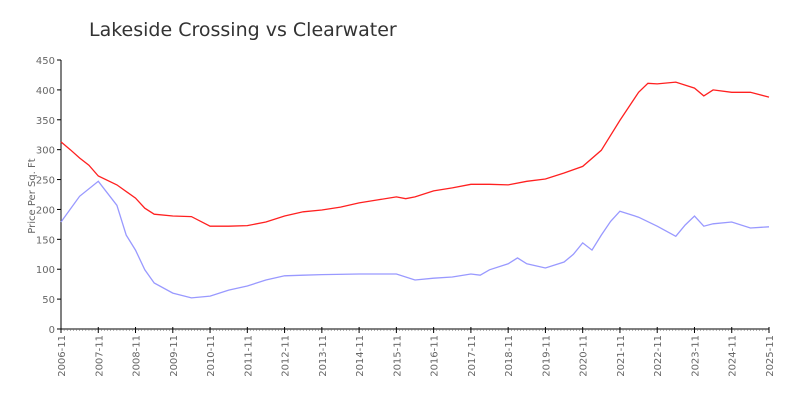 This screenshot has width=800, height=404. Describe the element at coordinates (99, 356) in the screenshot. I see `x-tick-label: 2007-11` at that location.